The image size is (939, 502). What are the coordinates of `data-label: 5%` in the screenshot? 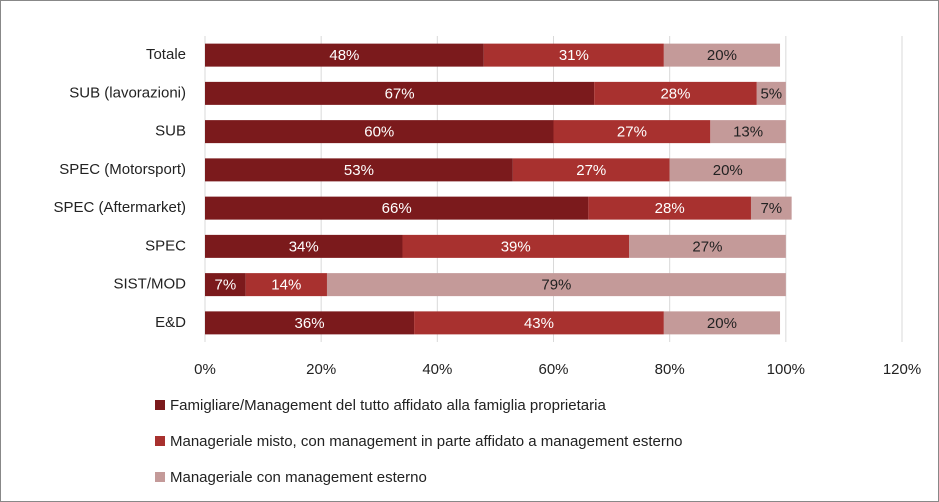 It's located at (771, 93).